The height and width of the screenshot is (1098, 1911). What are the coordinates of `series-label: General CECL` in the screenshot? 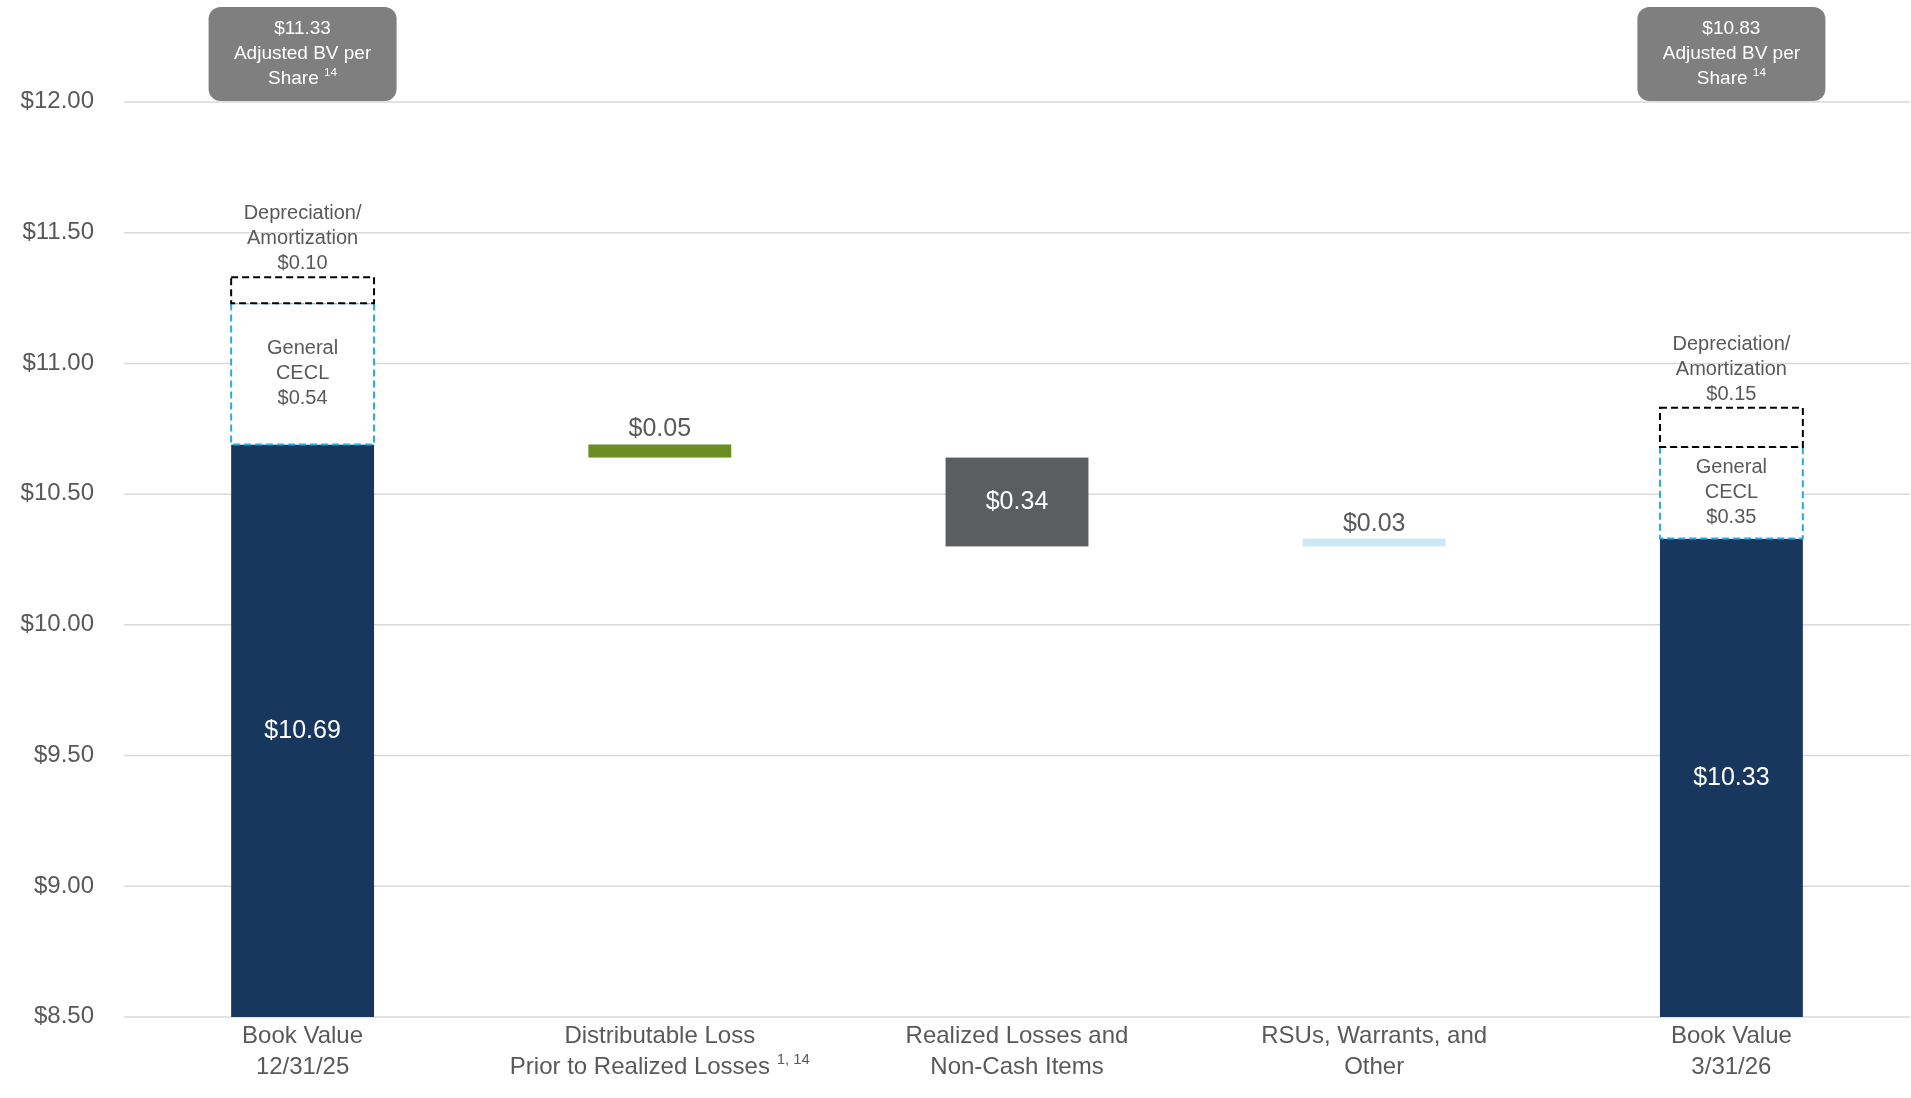 It's located at (1731, 479).